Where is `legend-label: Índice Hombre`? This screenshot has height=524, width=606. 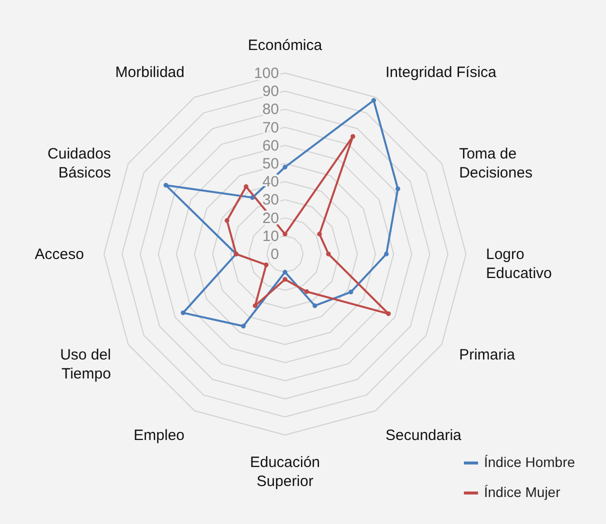 legend-label: Índice Hombre is located at coordinates (530, 462).